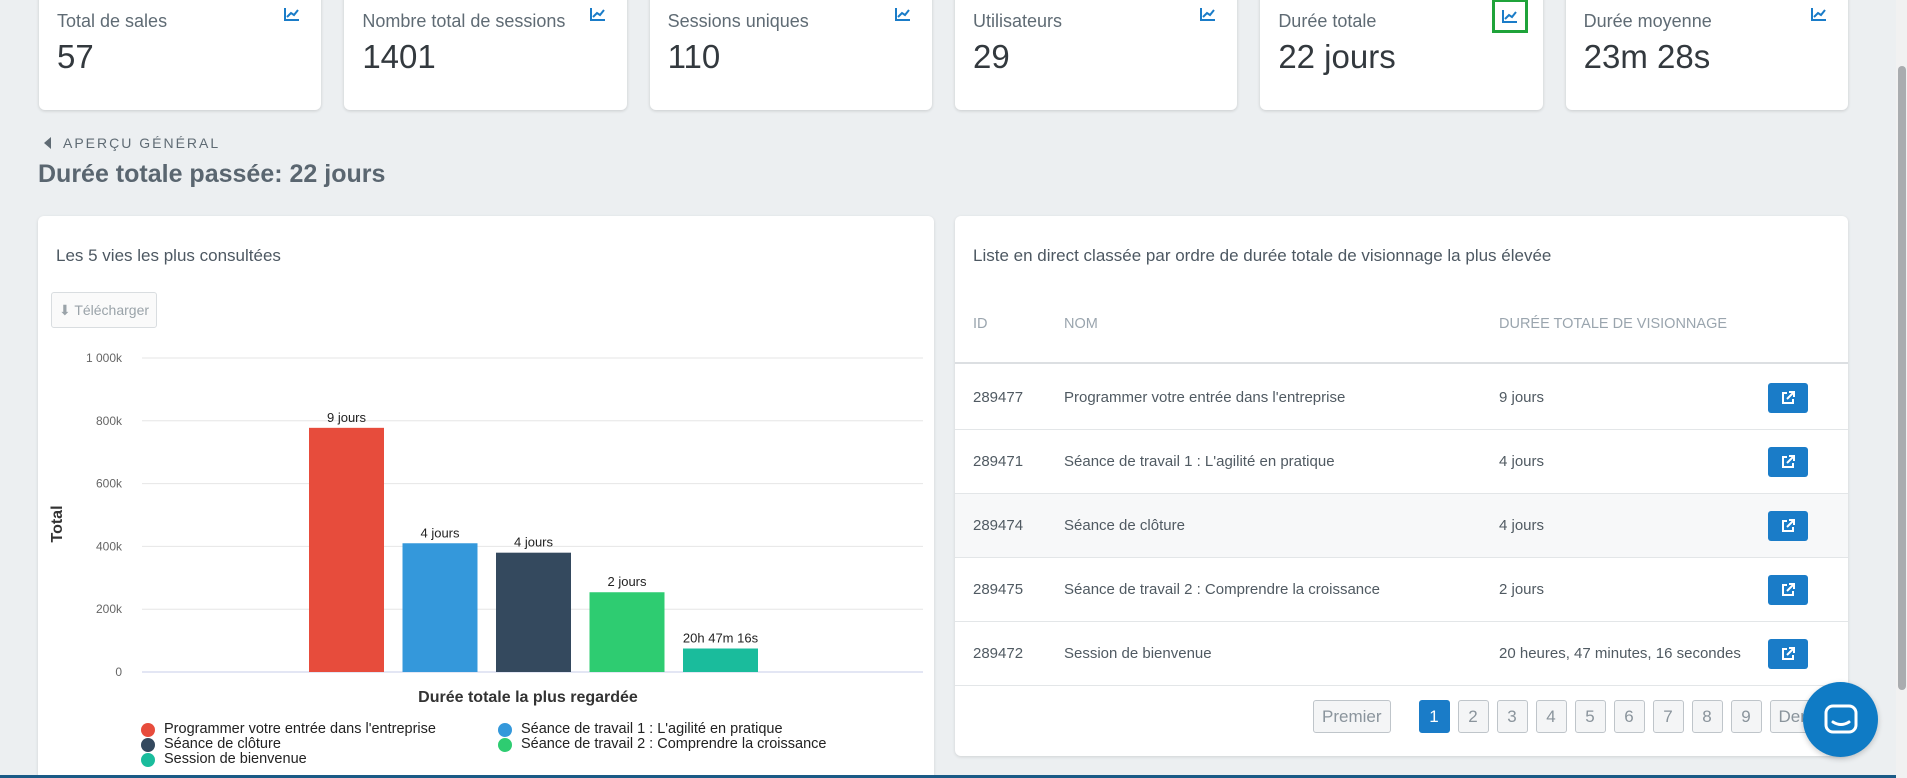 The width and height of the screenshot is (1907, 778). Describe the element at coordinates (109, 421) in the screenshot. I see `y-tick-label: 800k` at that location.